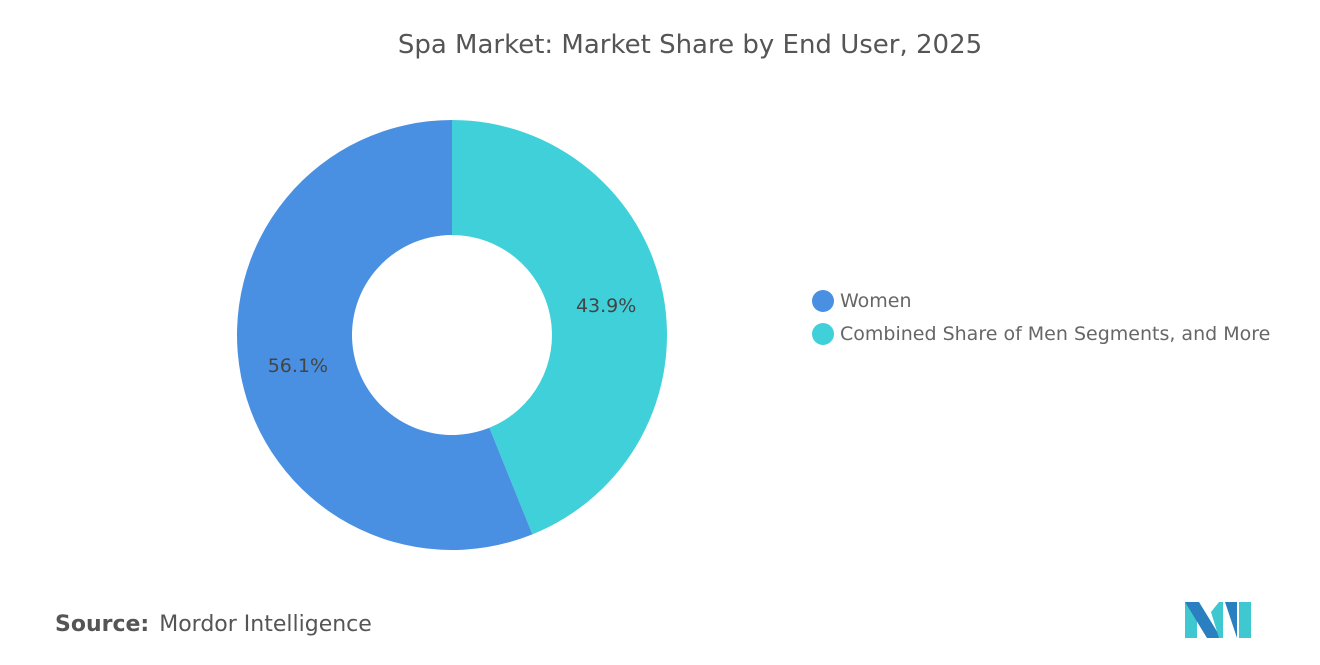  I want to click on legend-label: Women, so click(876, 300).